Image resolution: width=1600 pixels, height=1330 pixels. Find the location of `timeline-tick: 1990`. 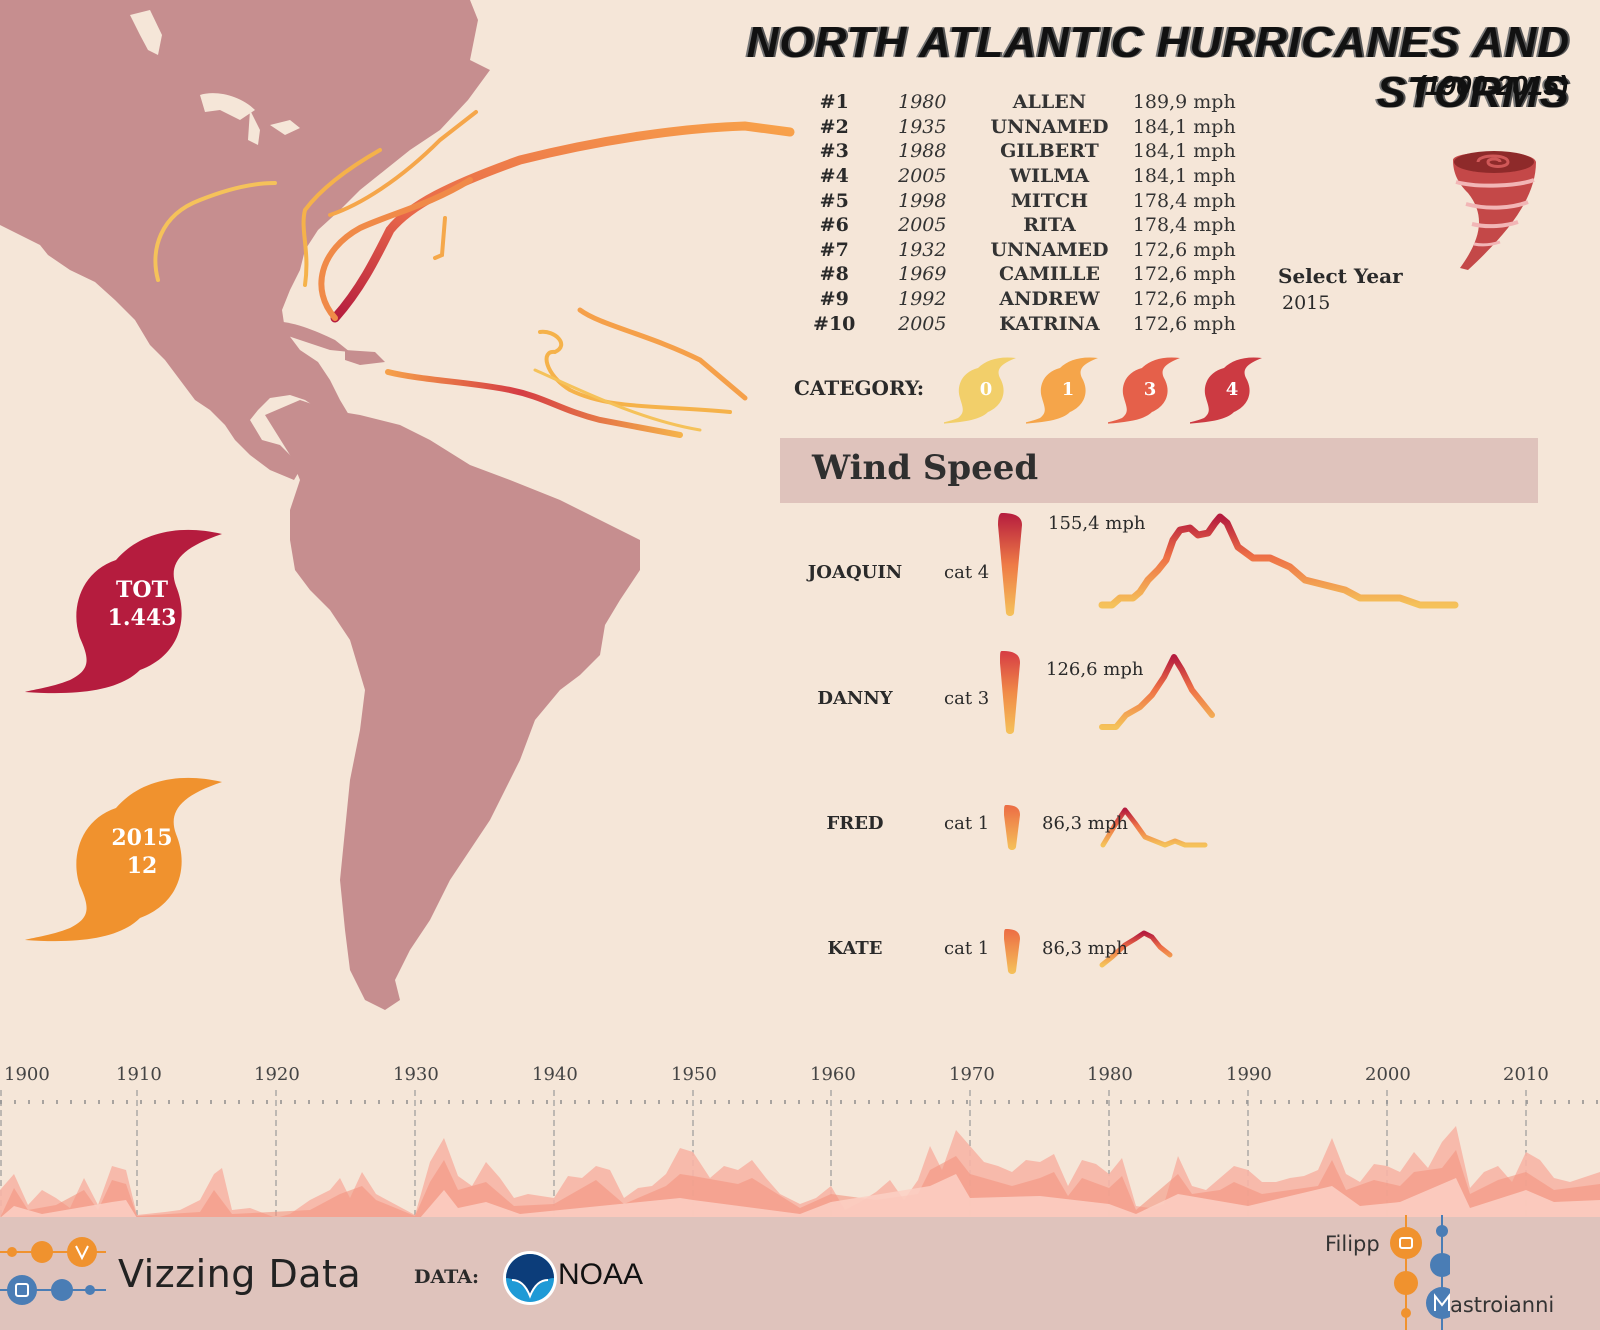

timeline-tick: 1990 is located at coordinates (1249, 1074).